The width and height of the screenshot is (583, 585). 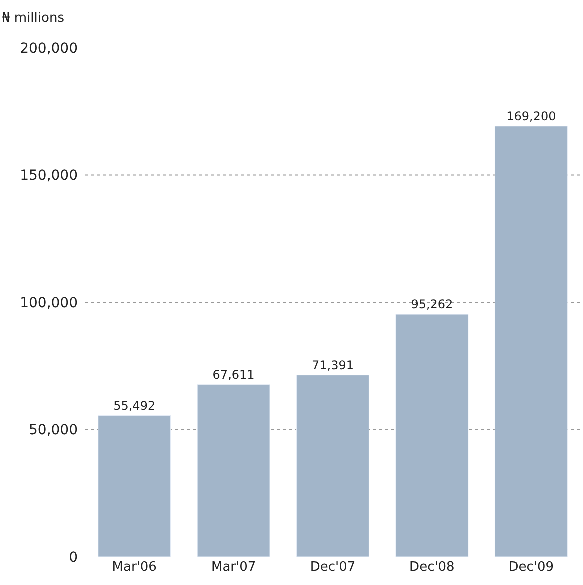 I want to click on data-label: 95,262, so click(x=432, y=305).